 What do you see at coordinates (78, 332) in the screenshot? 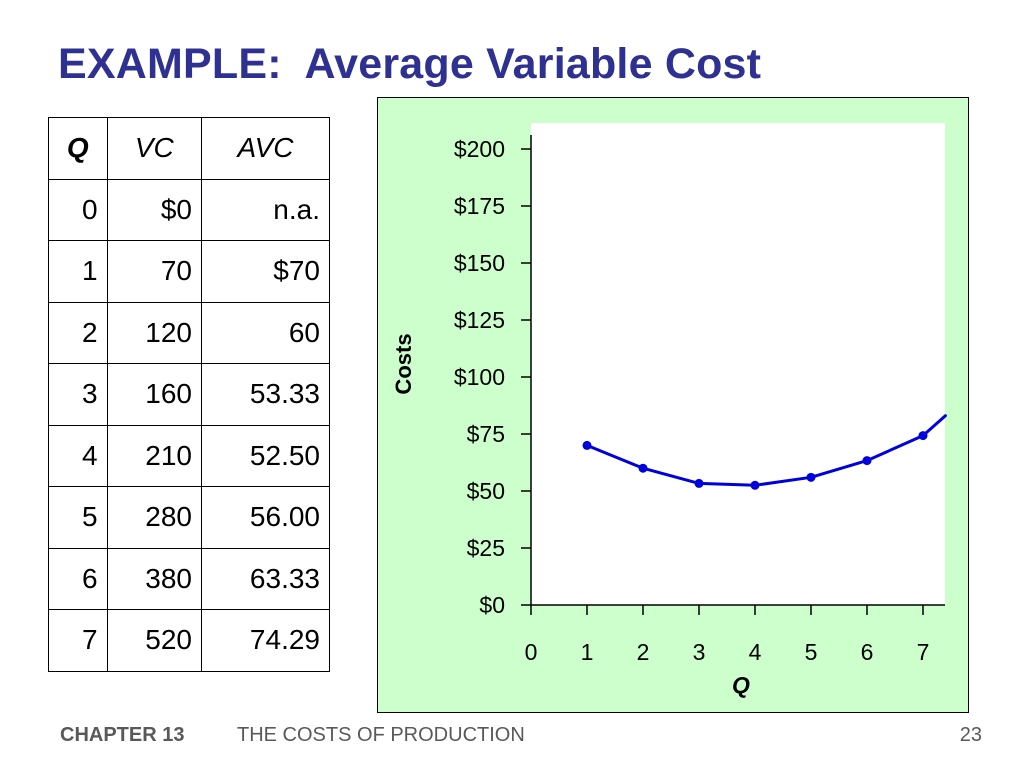
I see `cell-q: 2` at bounding box center [78, 332].